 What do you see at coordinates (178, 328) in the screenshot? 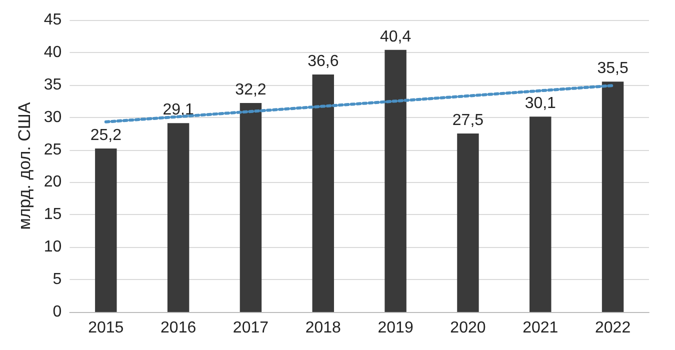
I see `x-tick-label: 2016` at bounding box center [178, 328].